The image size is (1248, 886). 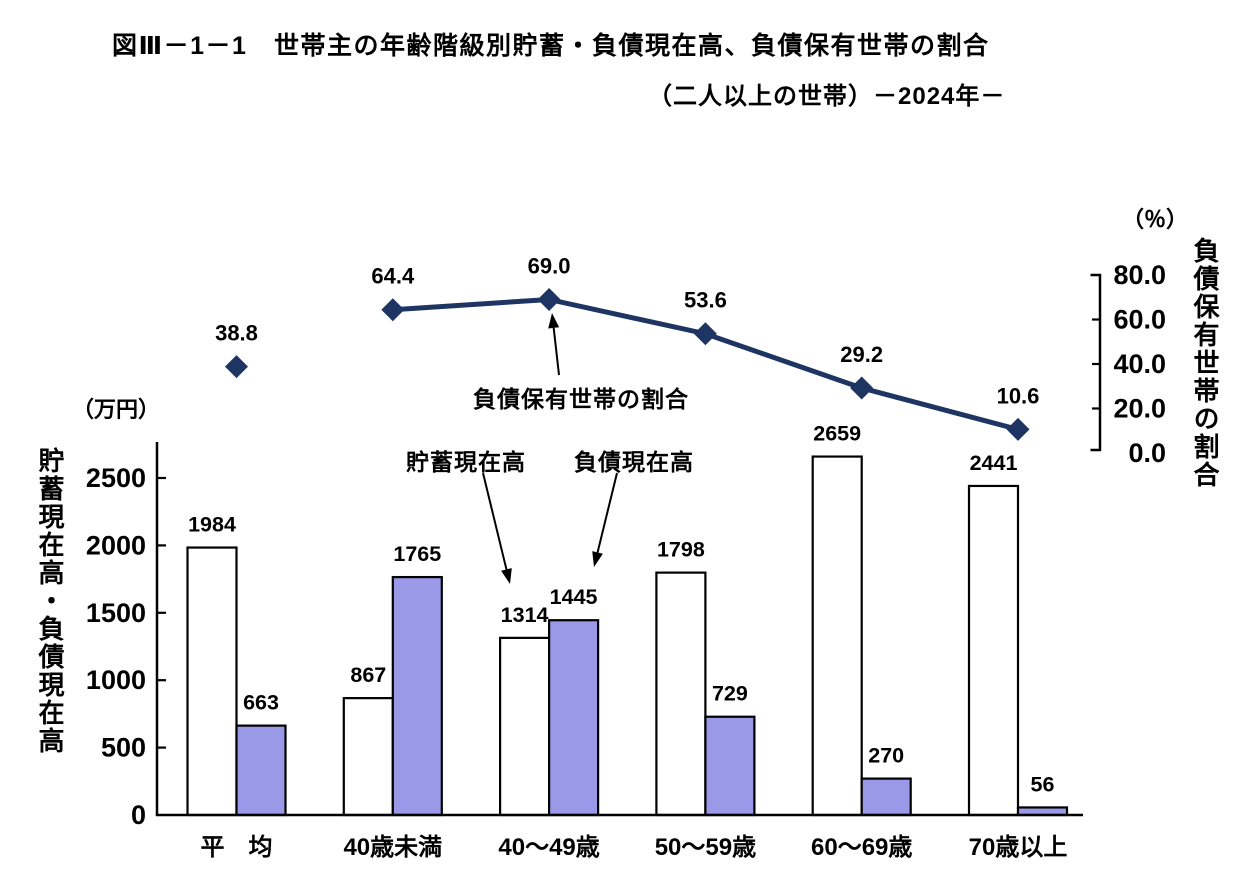 I want to click on arrow-savings-shaft, so click(x=495, y=521).